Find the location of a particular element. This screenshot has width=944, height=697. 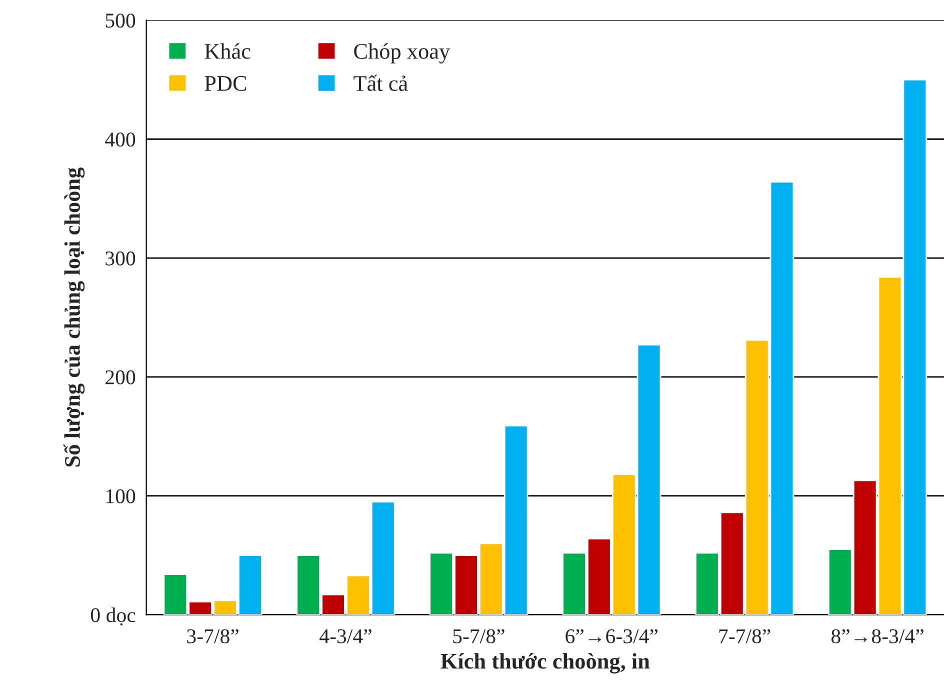

y-axis-title: Số lượng của chủng loại choòng is located at coordinates (74, 316).